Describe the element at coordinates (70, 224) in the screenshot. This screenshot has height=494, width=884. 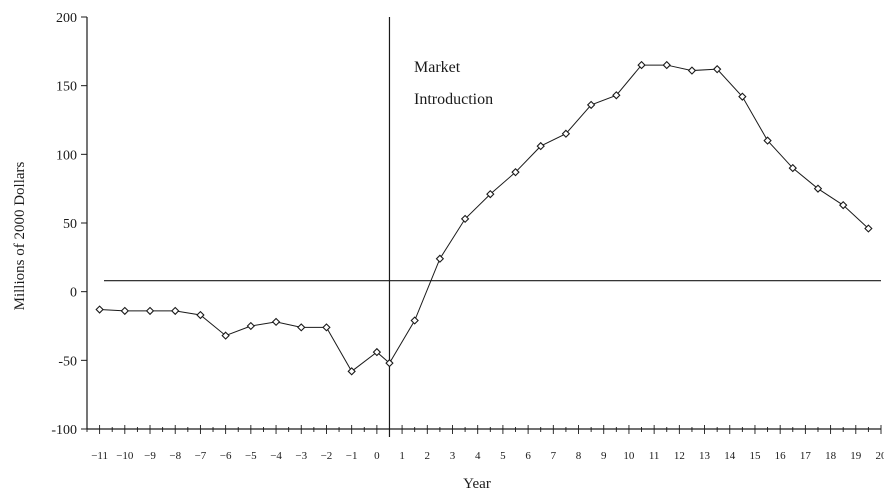
I see `y-tick-label: 50` at that location.